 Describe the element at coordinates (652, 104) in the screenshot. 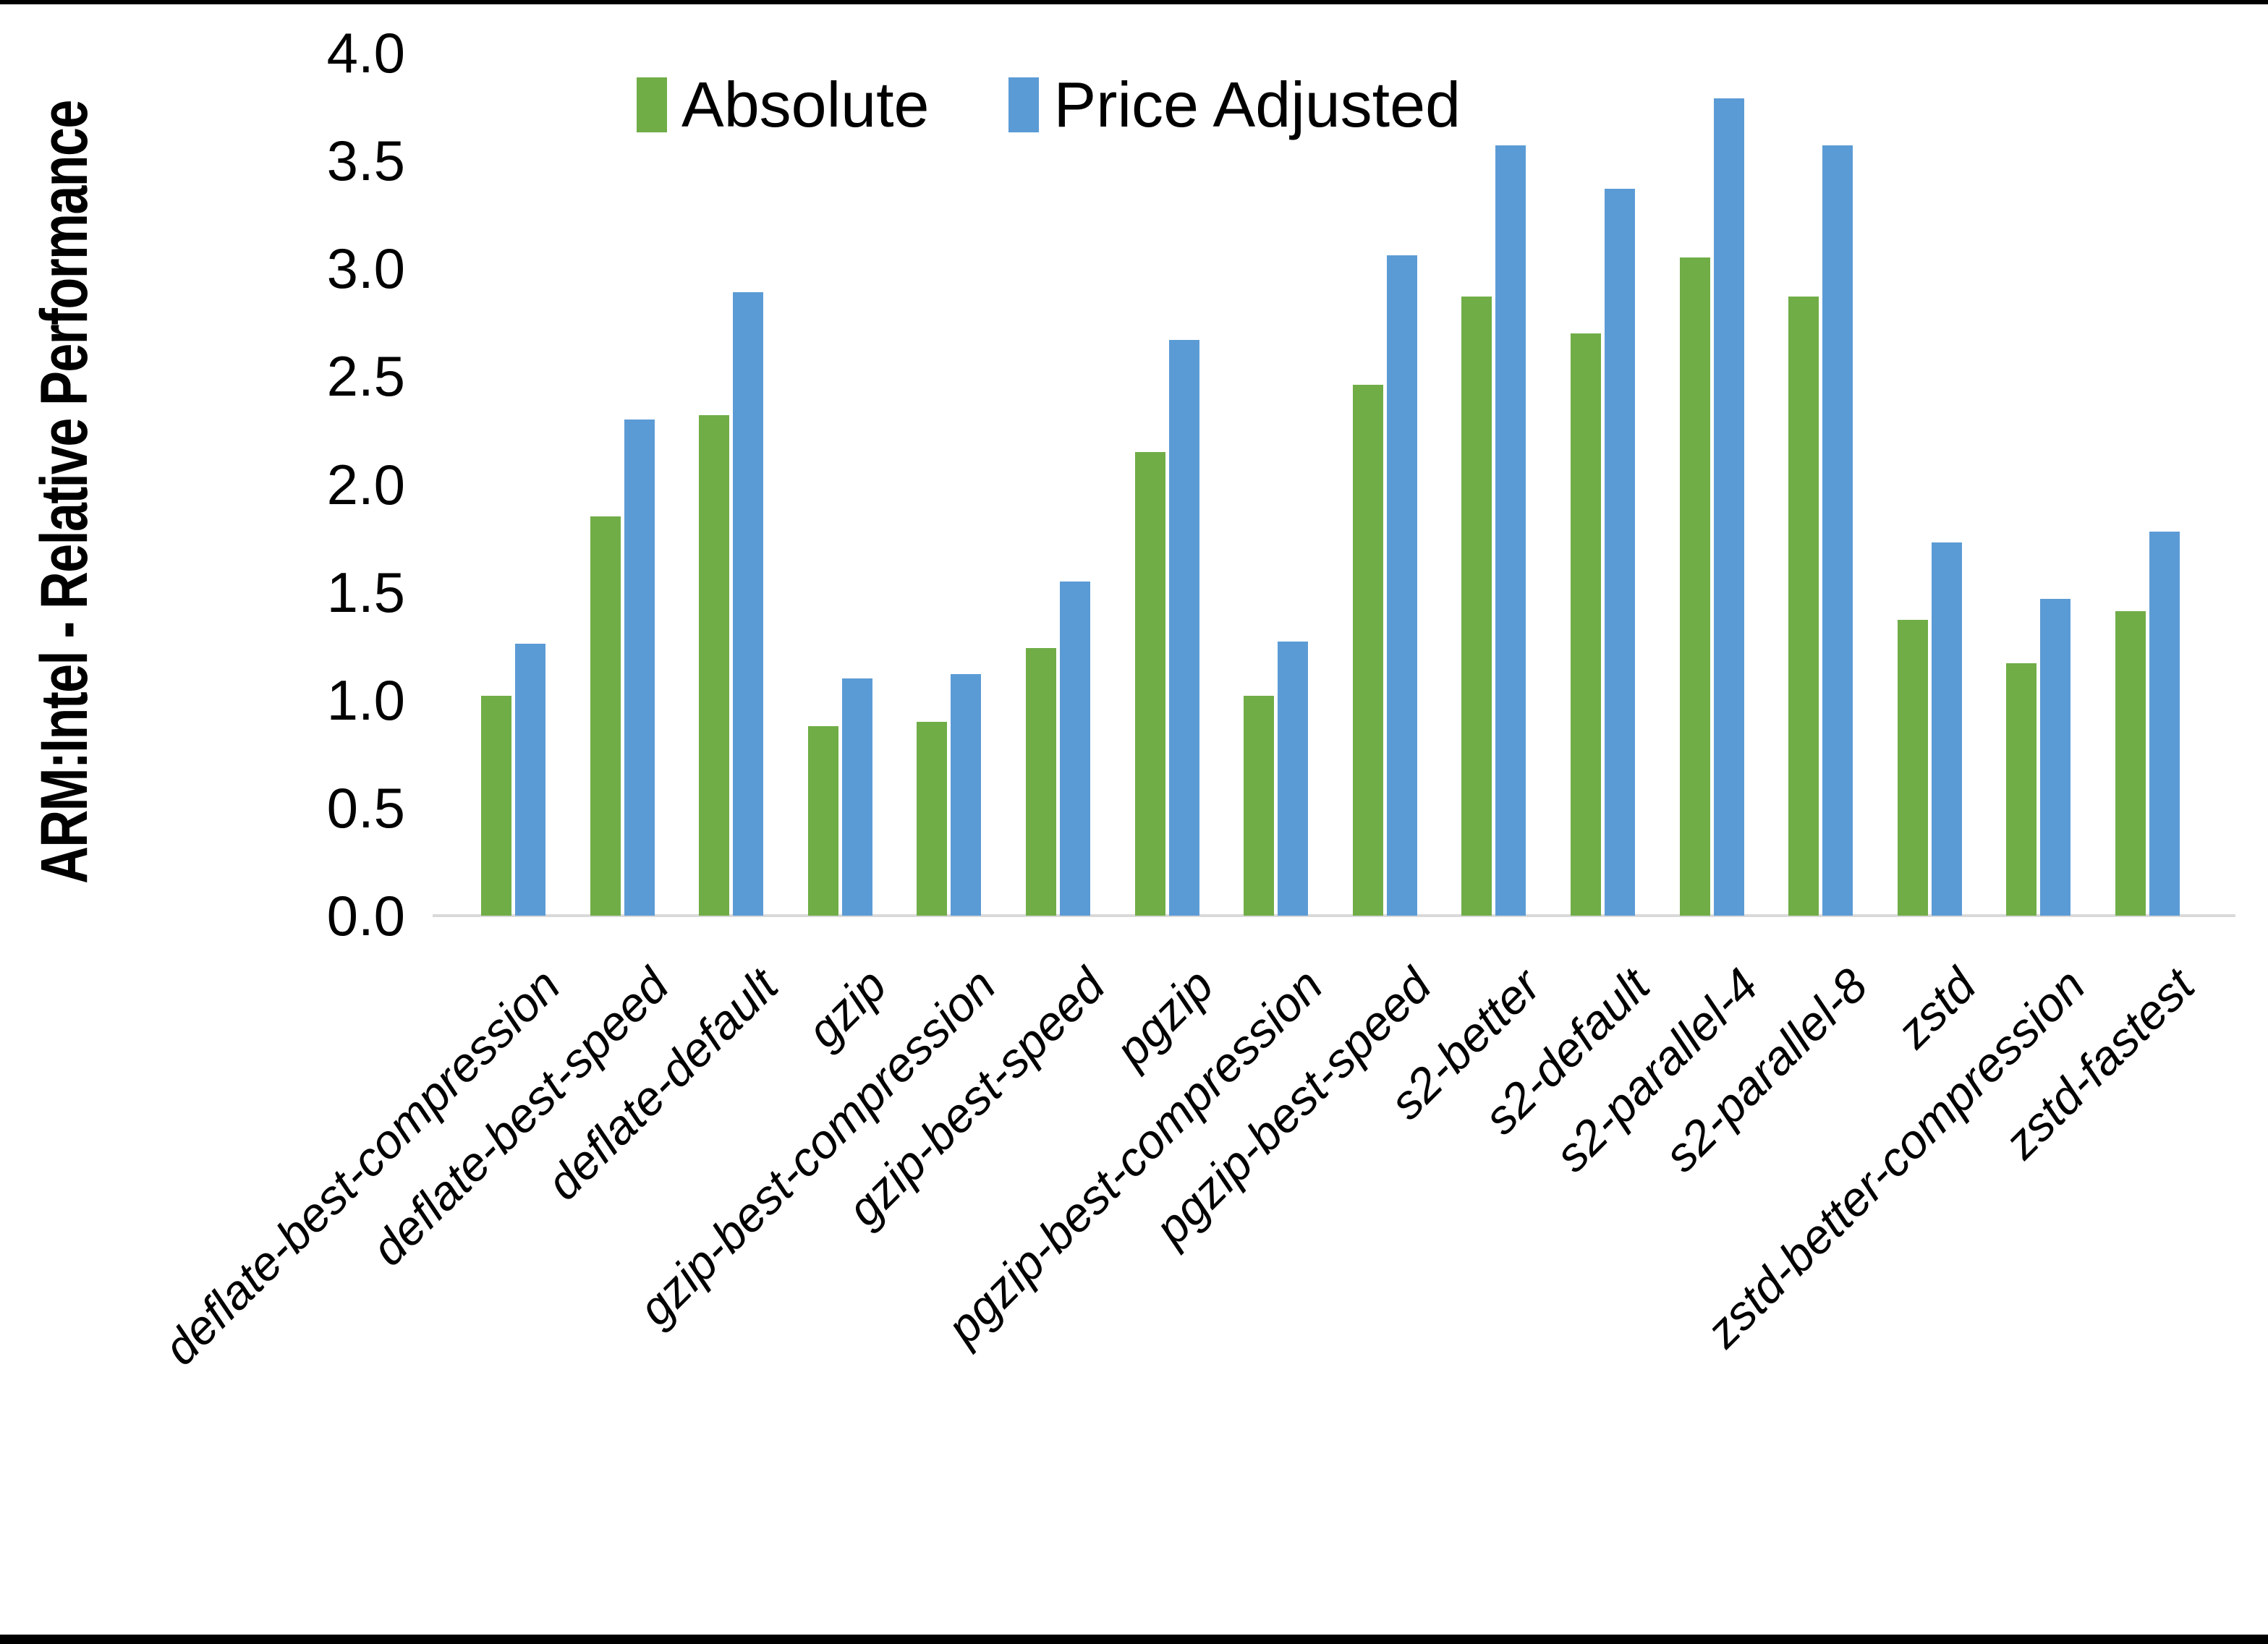

I see `legend-swatch-absolute` at that location.